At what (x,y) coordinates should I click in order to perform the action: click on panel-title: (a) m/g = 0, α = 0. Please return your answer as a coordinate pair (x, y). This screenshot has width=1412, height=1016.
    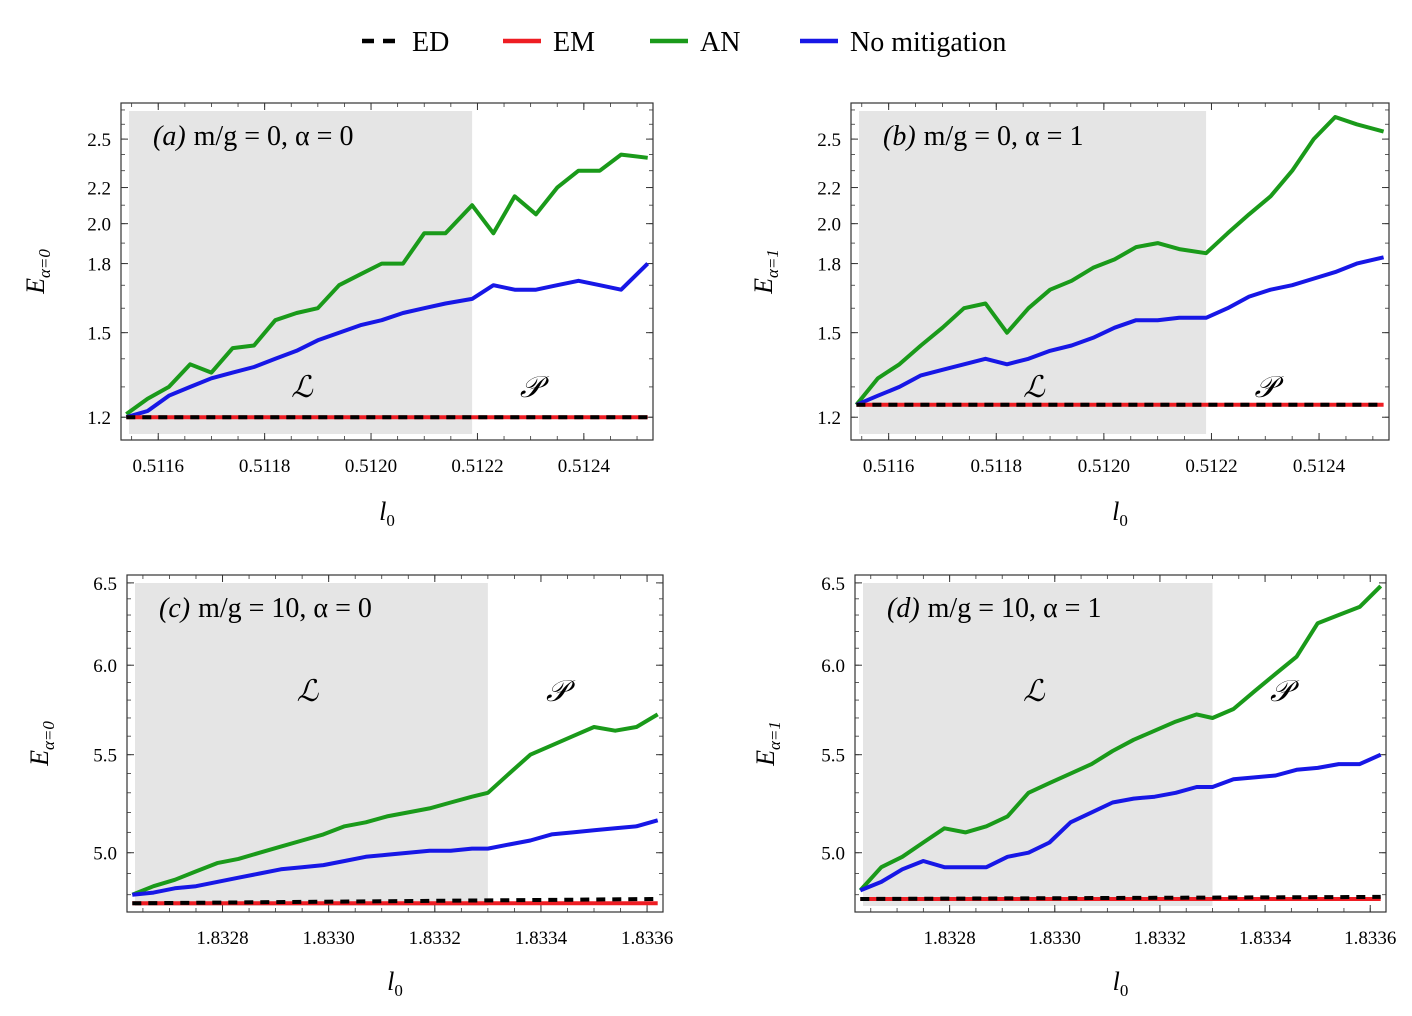
    Looking at the image, I should click on (253, 136).